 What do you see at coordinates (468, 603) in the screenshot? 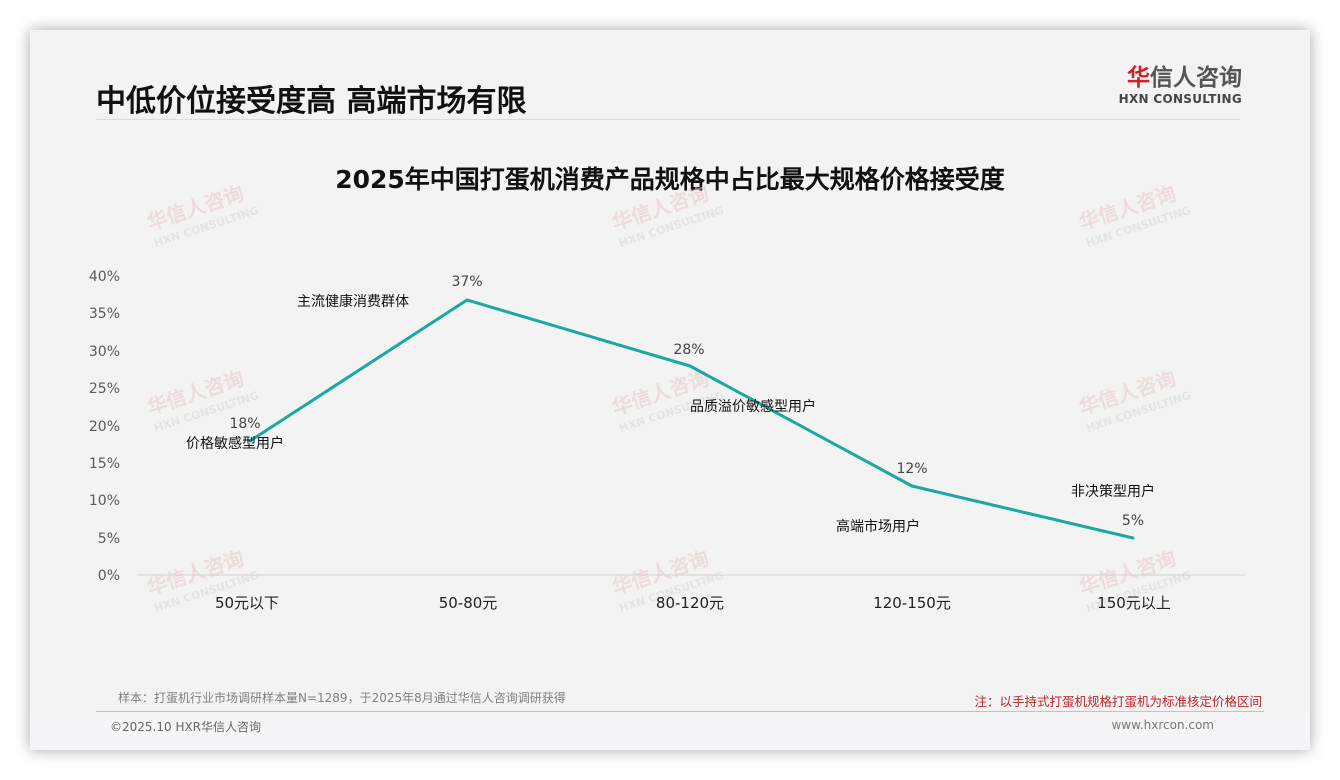
I see `x-tick: 50-80元` at bounding box center [468, 603].